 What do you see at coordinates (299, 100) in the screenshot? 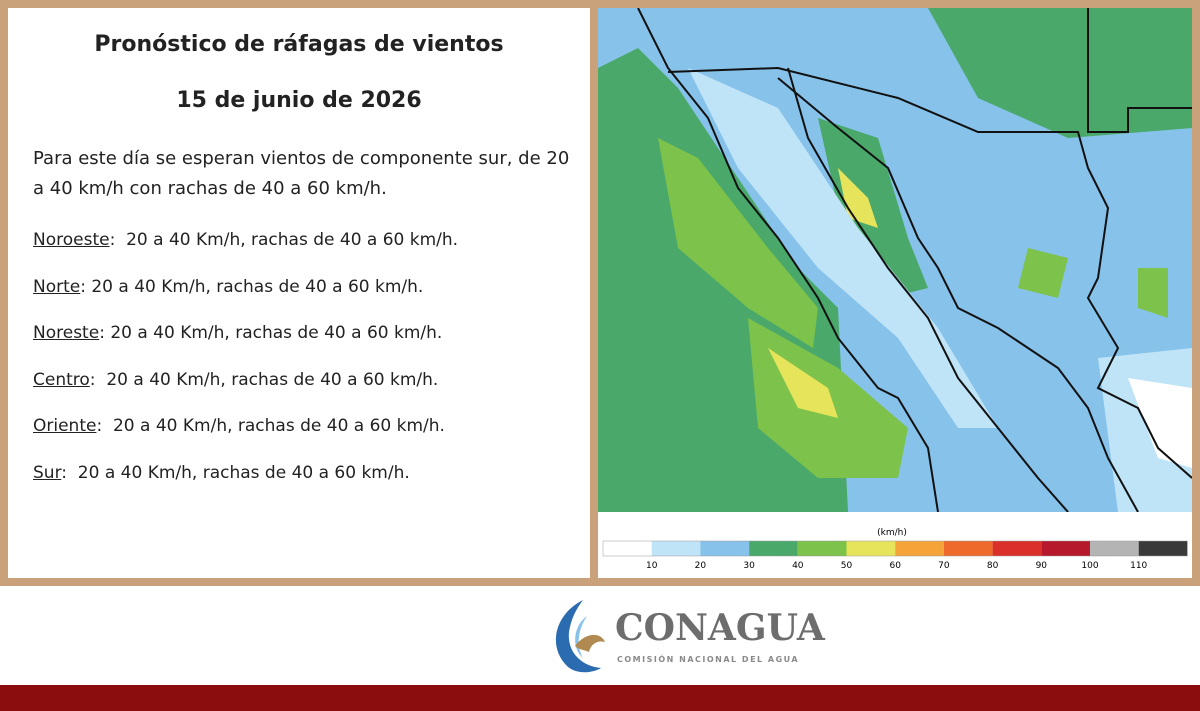
I see `date: 15 de junio de 2026` at bounding box center [299, 100].